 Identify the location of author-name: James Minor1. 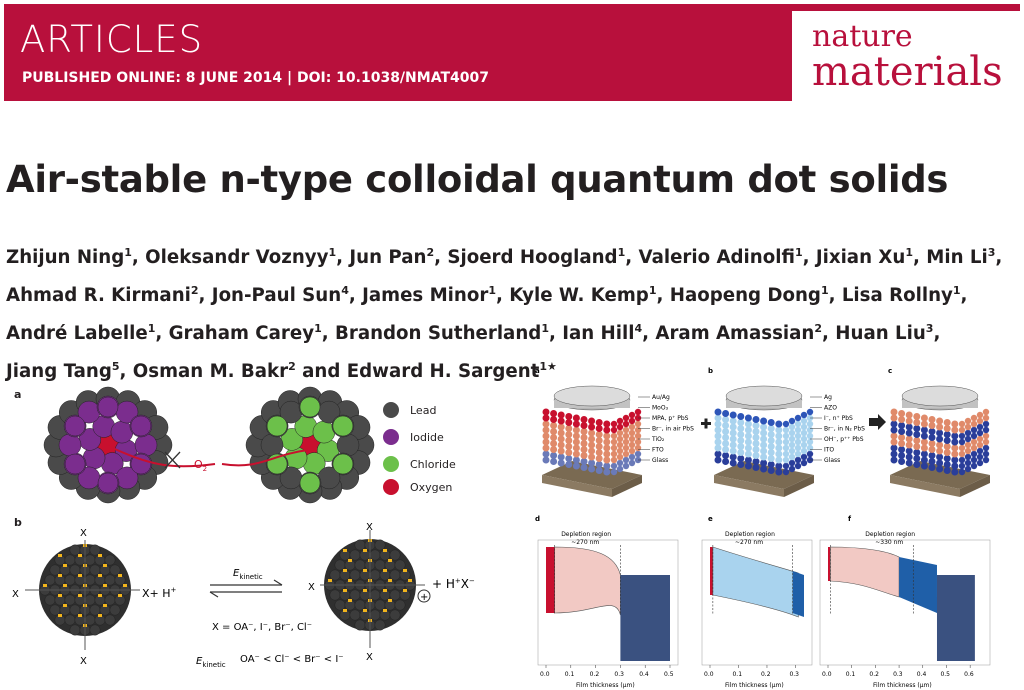
(429, 295).